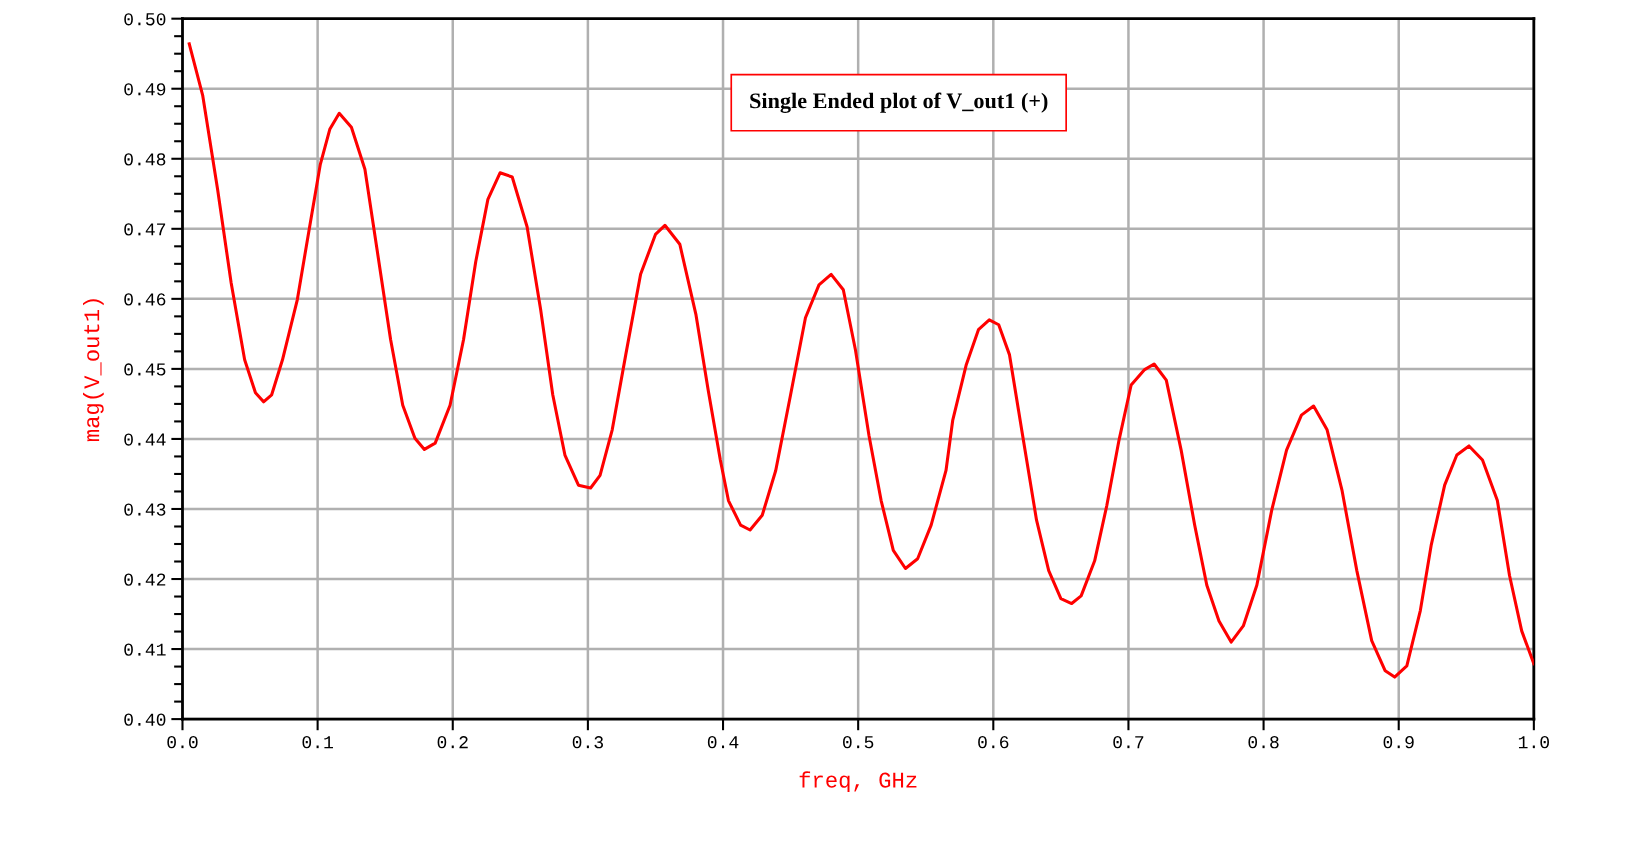  Describe the element at coordinates (145, 439) in the screenshot. I see `y-tick-label: 0.44` at that location.